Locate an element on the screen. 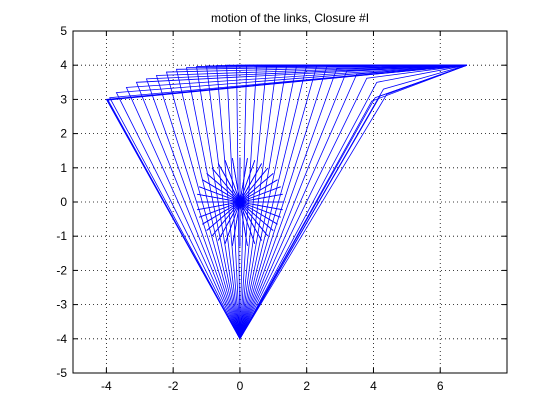 Image resolution: width=560 pixels, height=420 pixels. y-tick-label: -4 is located at coordinates (61, 339).